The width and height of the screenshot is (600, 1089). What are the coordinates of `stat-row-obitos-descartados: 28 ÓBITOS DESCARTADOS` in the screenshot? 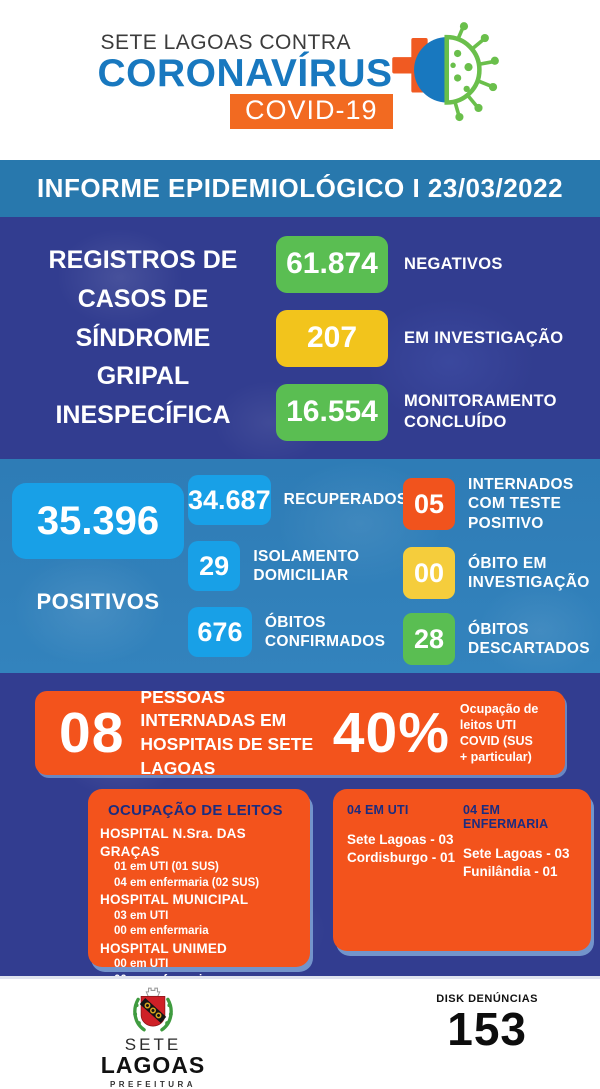 It's located at (496, 639).